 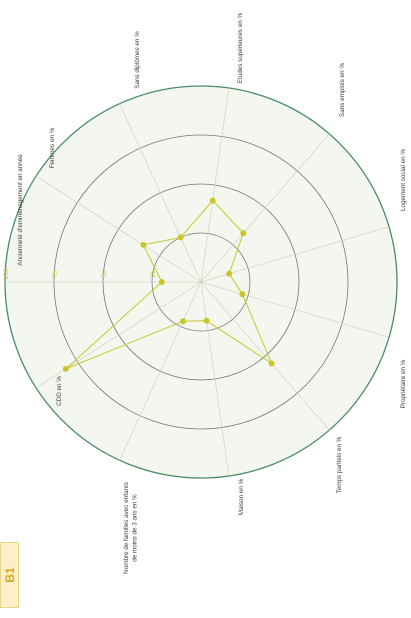 I want to click on axis-label-5: Propriétaire en %, so click(x=403, y=383).